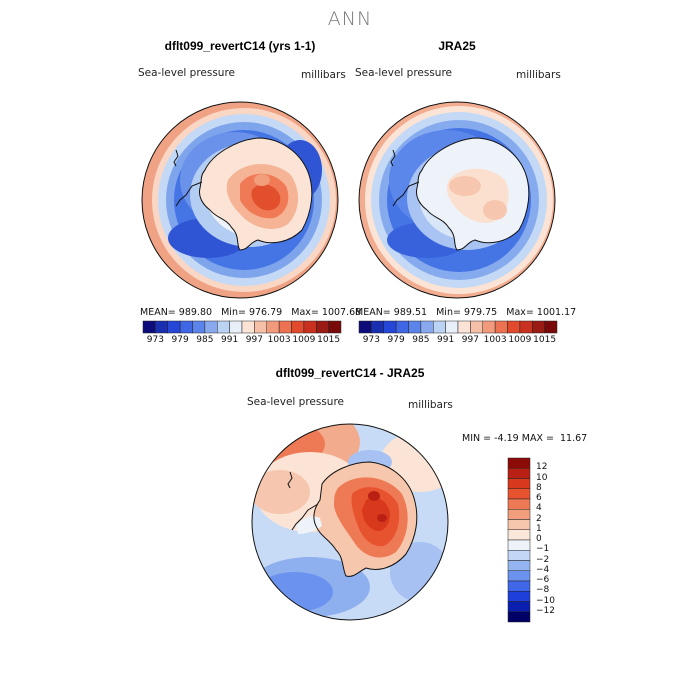  What do you see at coordinates (180, 340) in the screenshot?
I see `colorbar-panel-1-tick-label: 979` at bounding box center [180, 340].